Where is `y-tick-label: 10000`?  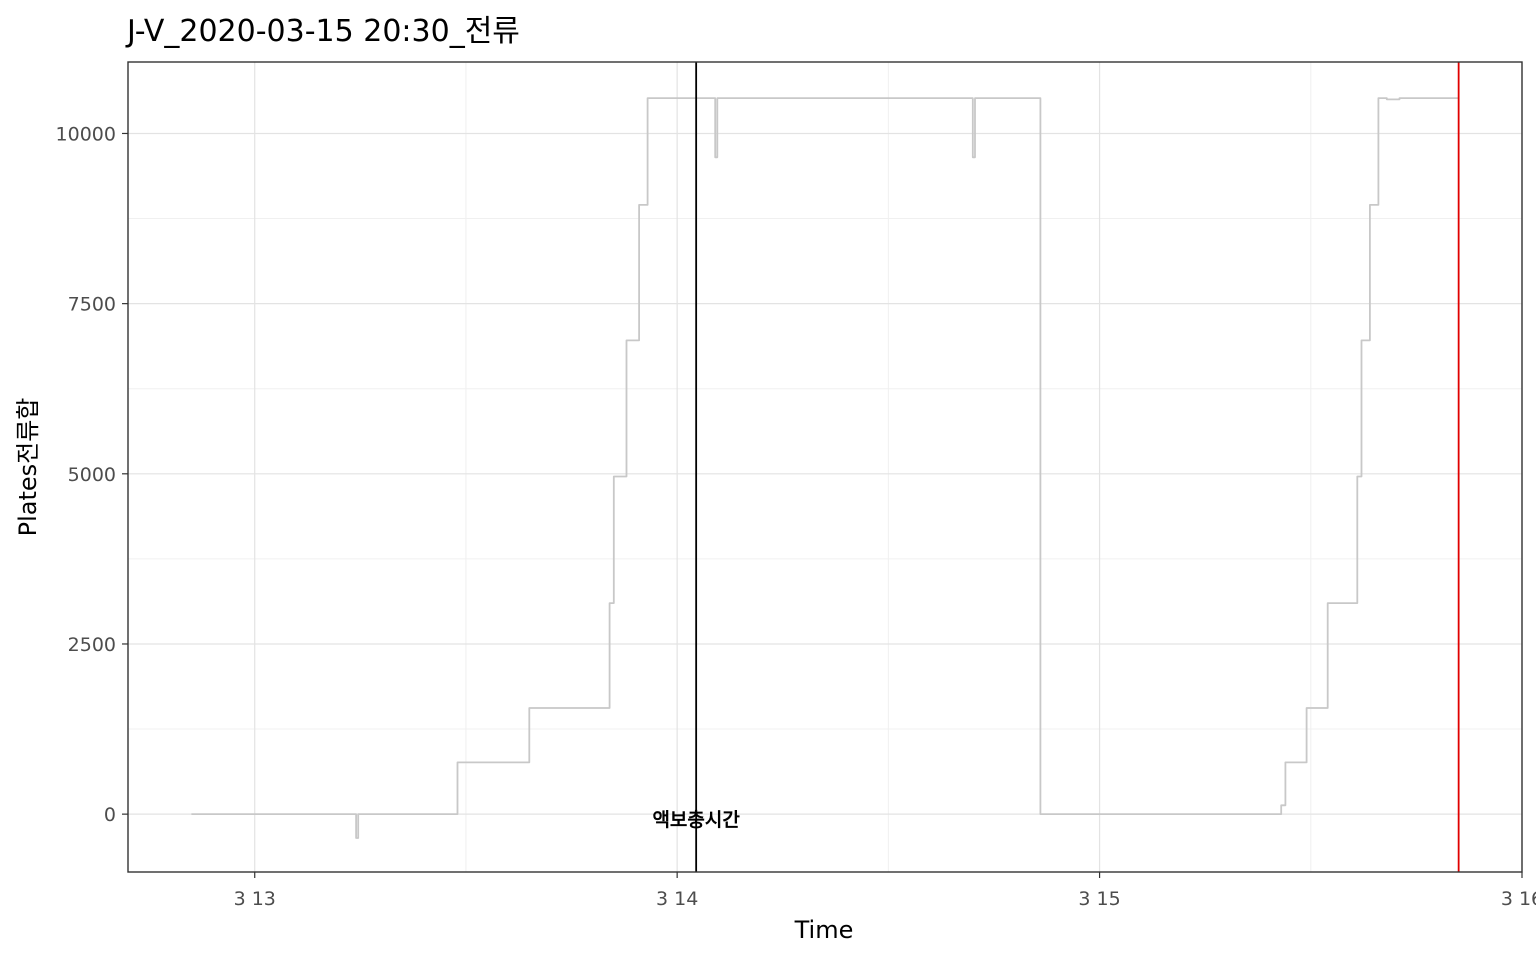
y-tick-label: 10000 is located at coordinates (86, 134).